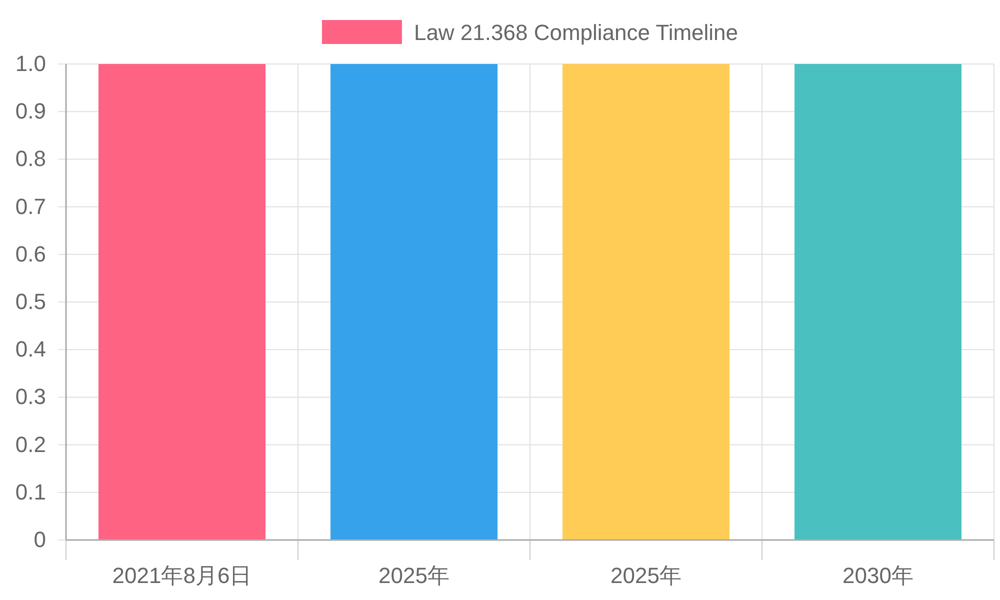 The width and height of the screenshot is (1000, 600). What do you see at coordinates (576, 32) in the screenshot?
I see `legend-label: Law 21.368 Compliance Timeline` at bounding box center [576, 32].